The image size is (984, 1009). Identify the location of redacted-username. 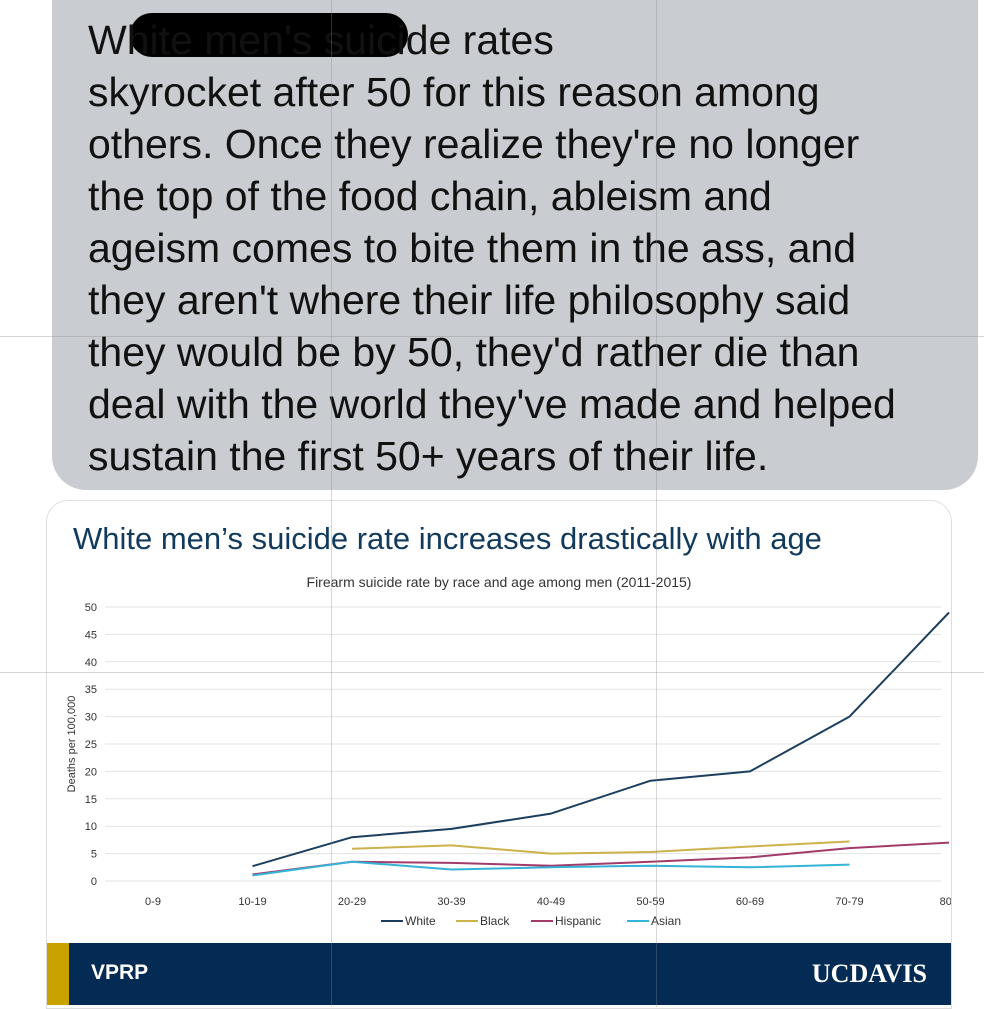
(269, 35).